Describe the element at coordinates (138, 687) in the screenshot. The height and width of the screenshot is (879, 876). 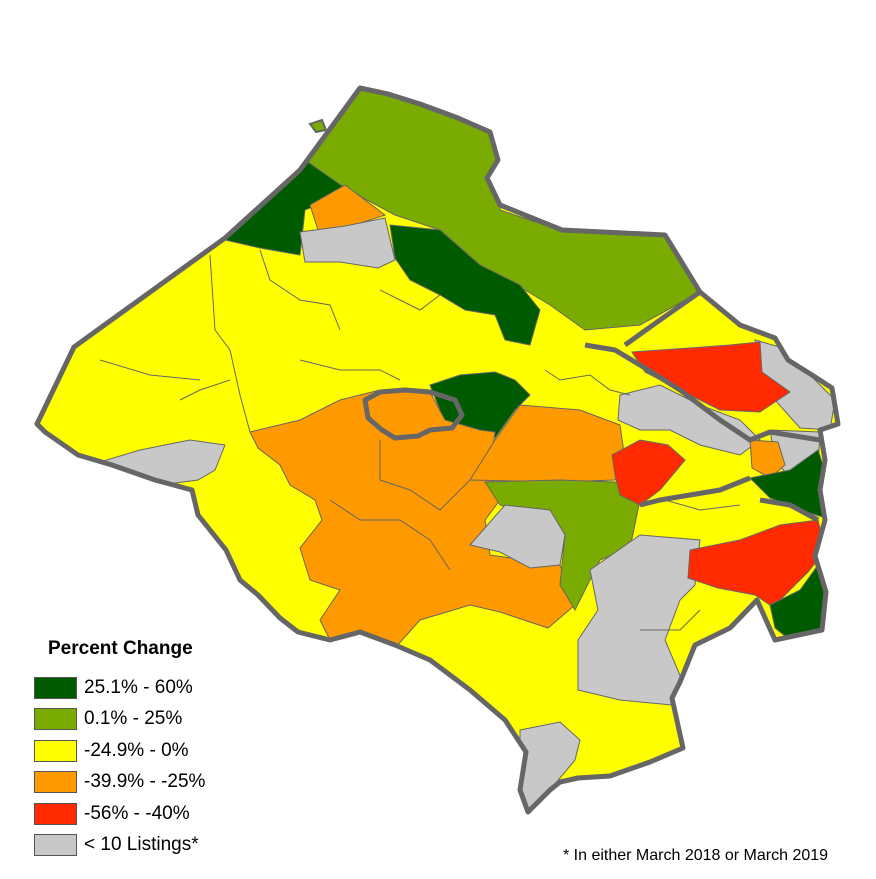
I see `legend-label: 25.1% - 60%` at that location.